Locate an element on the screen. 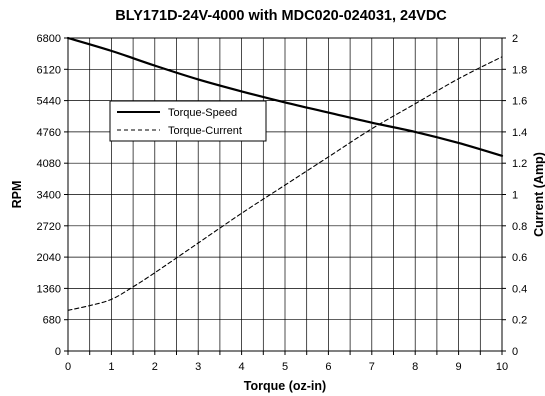 This screenshot has width=545, height=396. y-tick-label: 2040 is located at coordinates (49, 258).